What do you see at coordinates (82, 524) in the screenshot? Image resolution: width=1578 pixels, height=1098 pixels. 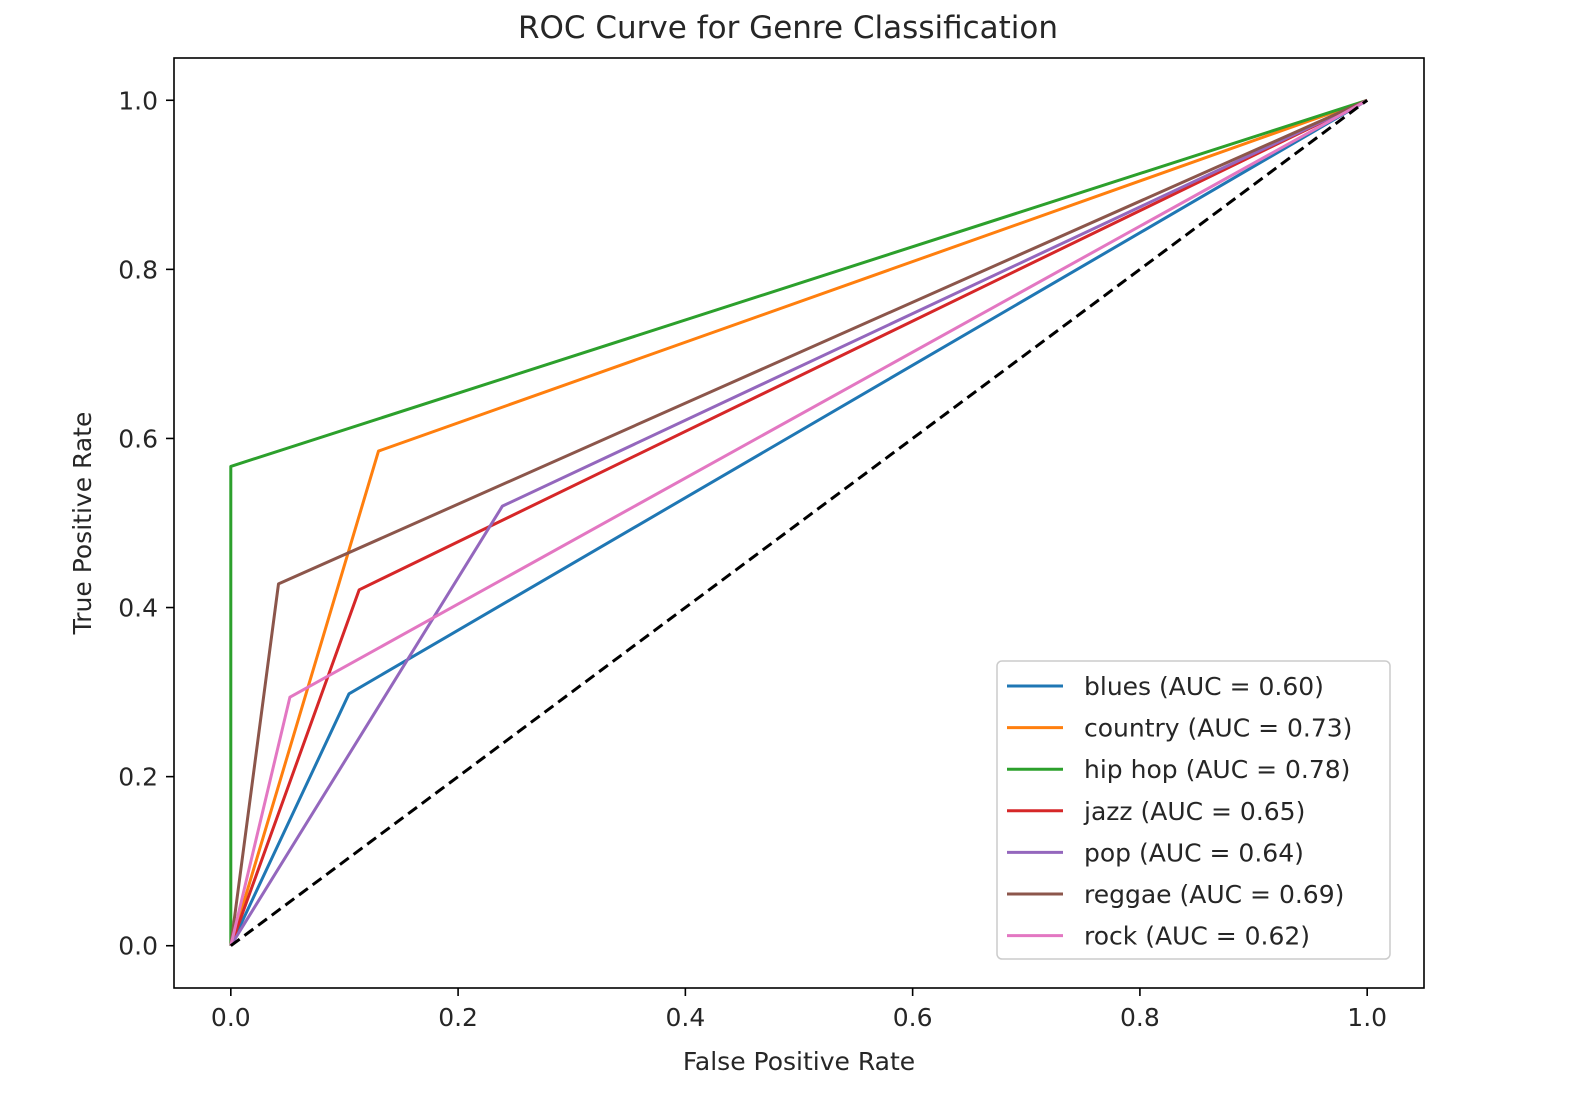 I see `y-axis-label: True Positive Rate` at bounding box center [82, 524].